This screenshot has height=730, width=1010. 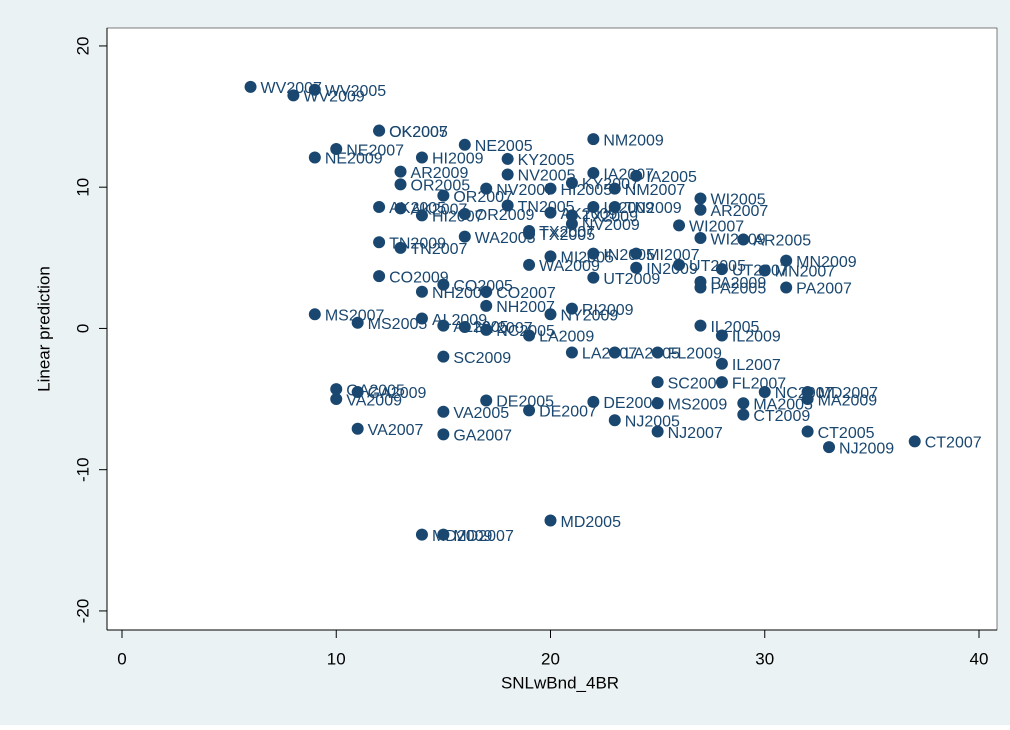 What do you see at coordinates (546, 207) in the screenshot?
I see `point-label: TN2005` at bounding box center [546, 207].